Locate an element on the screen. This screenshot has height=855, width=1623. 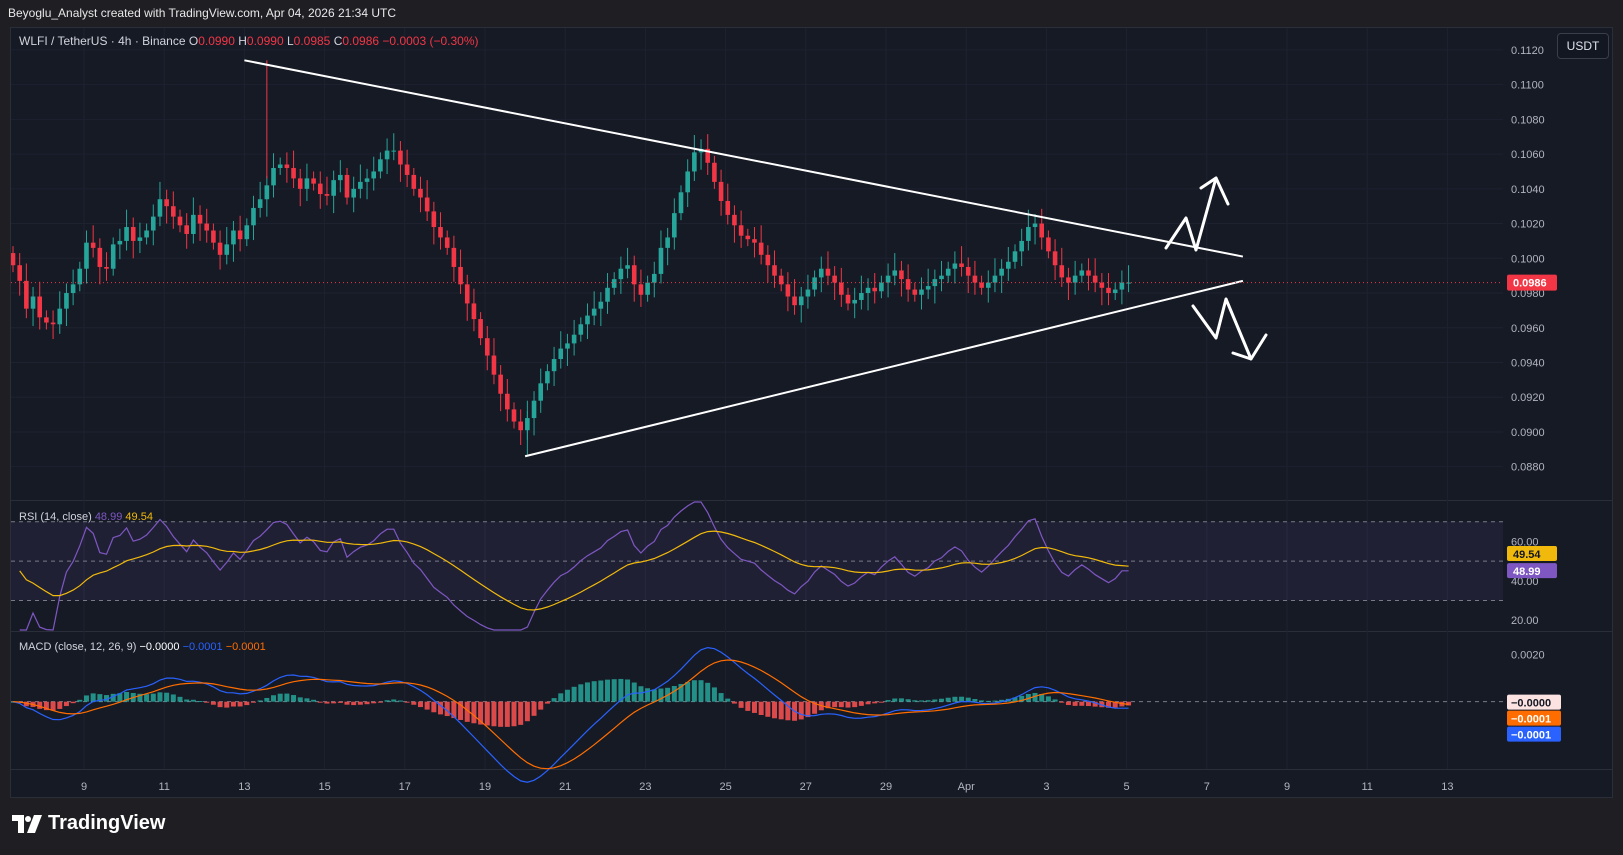
x-tick-label: 7 is located at coordinates (1207, 787).